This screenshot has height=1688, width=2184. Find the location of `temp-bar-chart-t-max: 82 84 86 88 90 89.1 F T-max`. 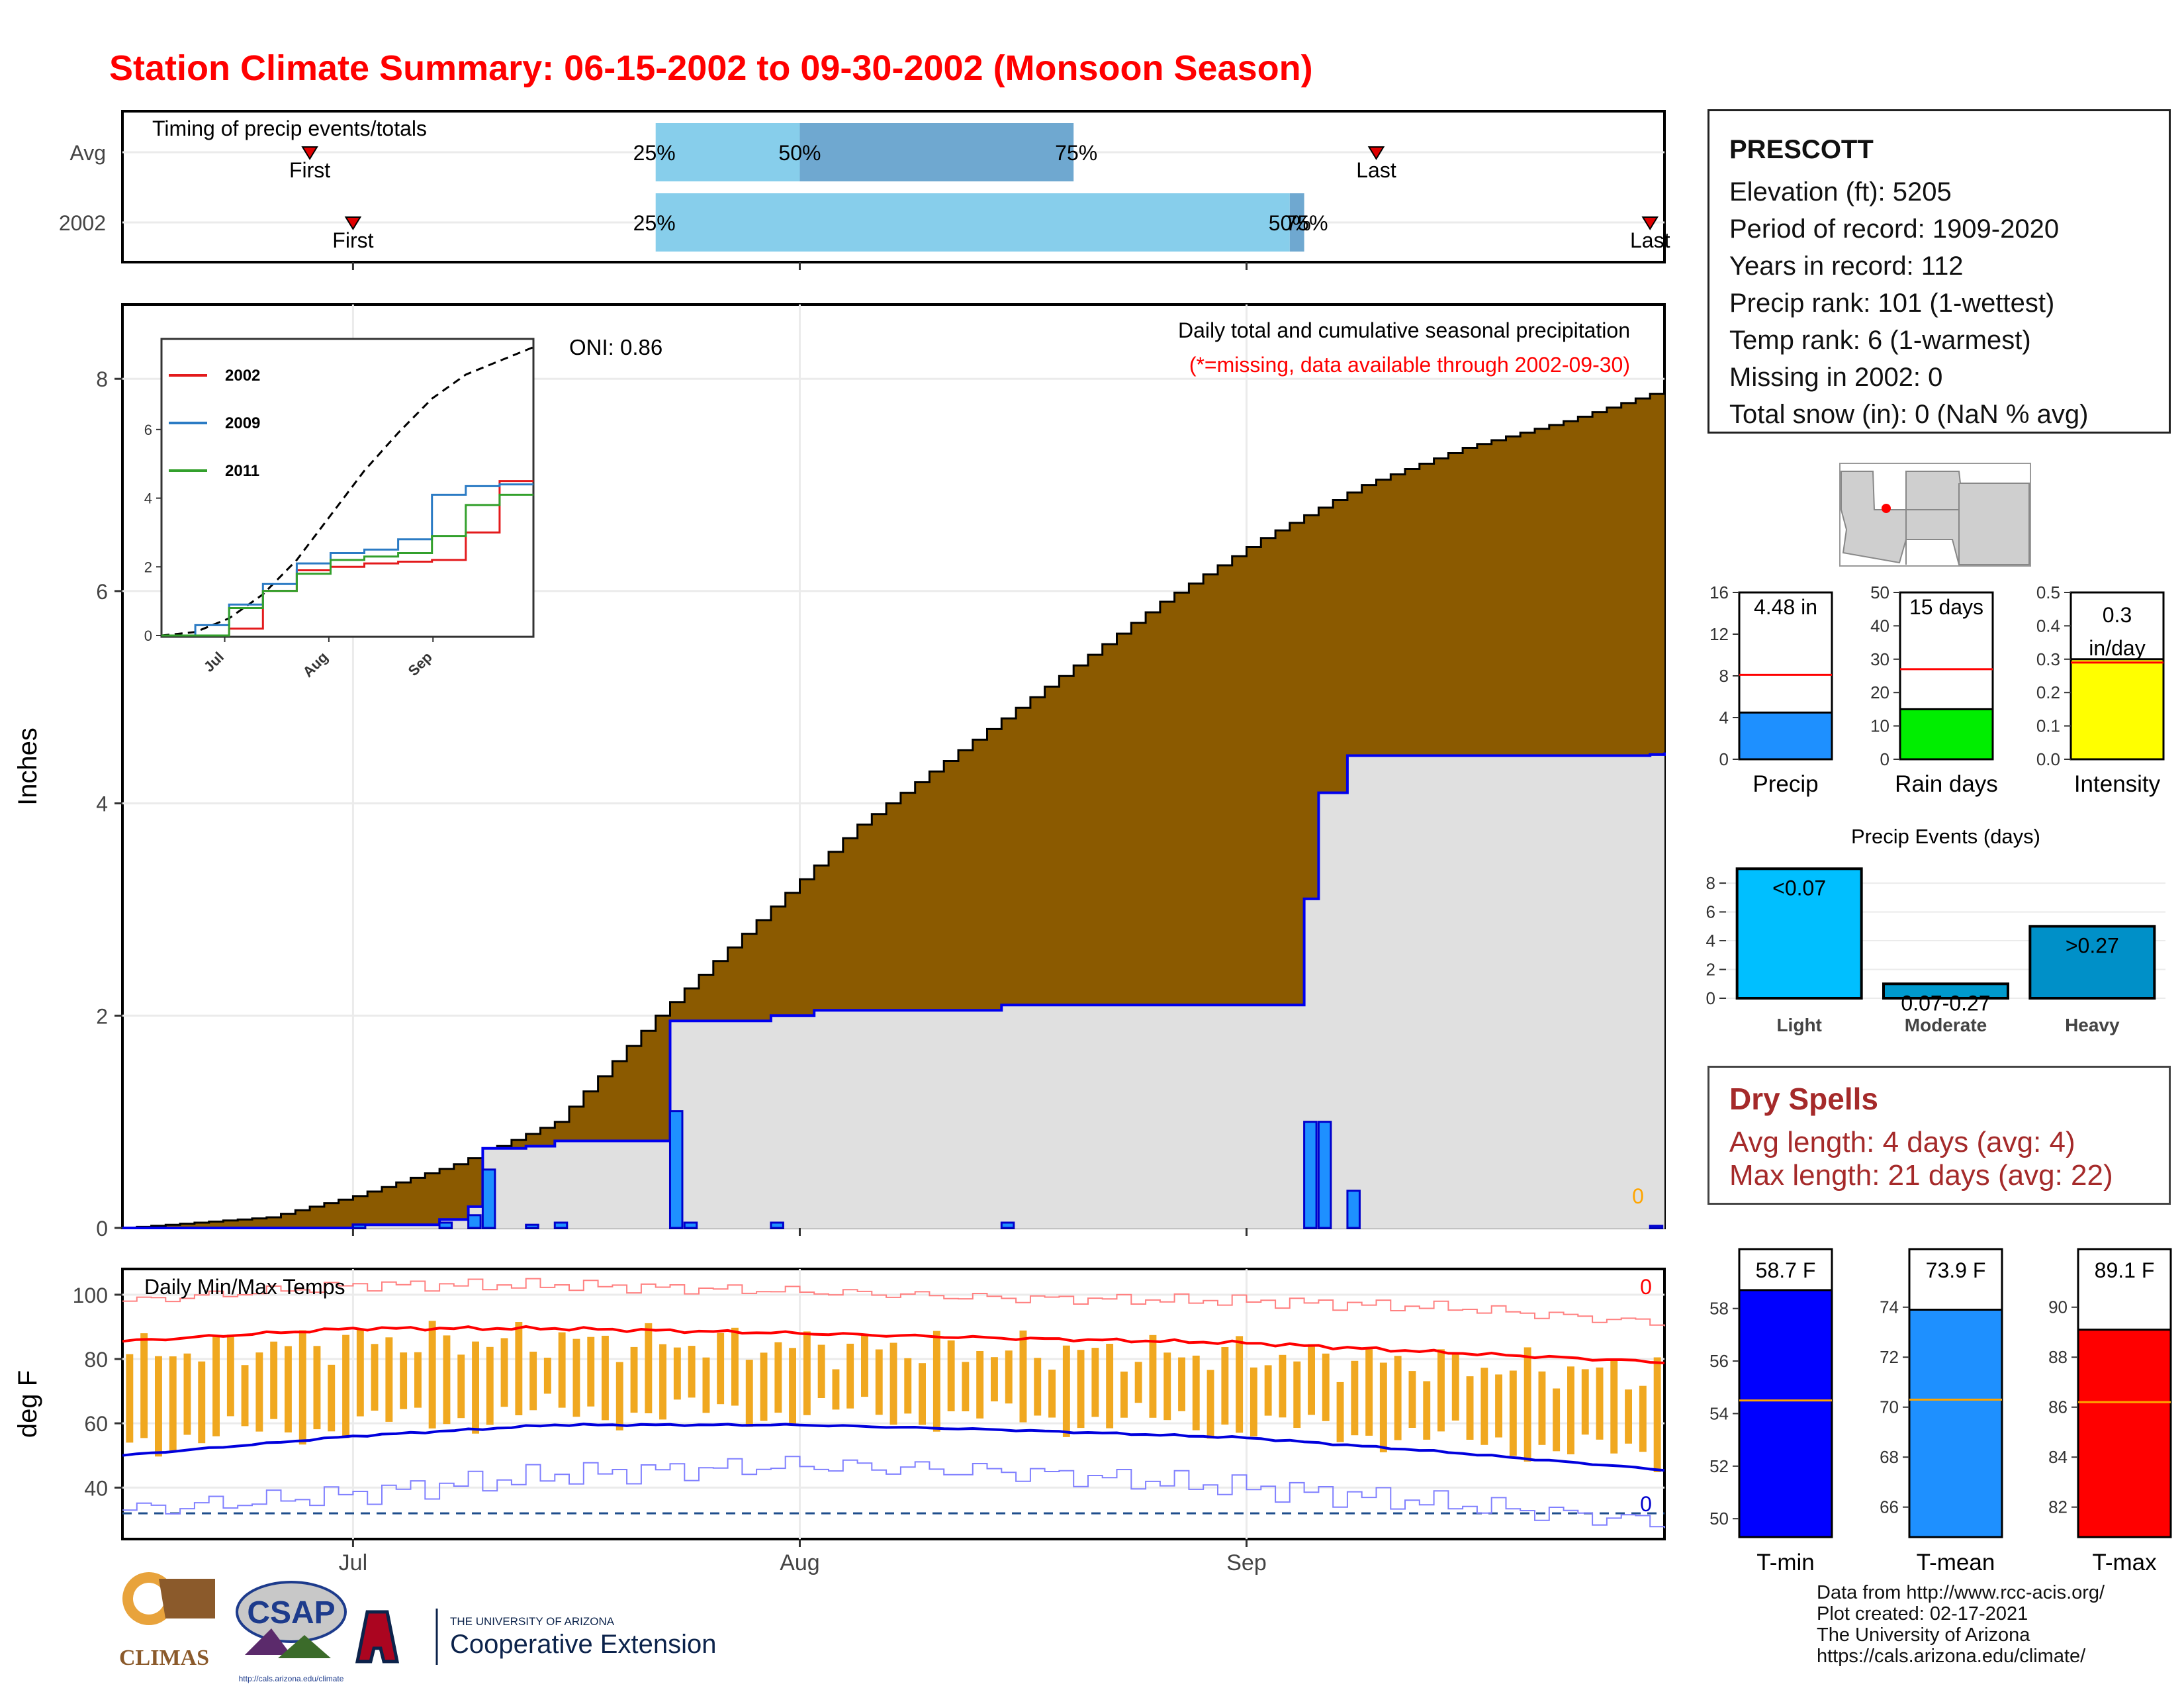

temp-bar-chart-t-max: 82 84 86 88 90 89.1 F T-max is located at coordinates (2110, 1411).